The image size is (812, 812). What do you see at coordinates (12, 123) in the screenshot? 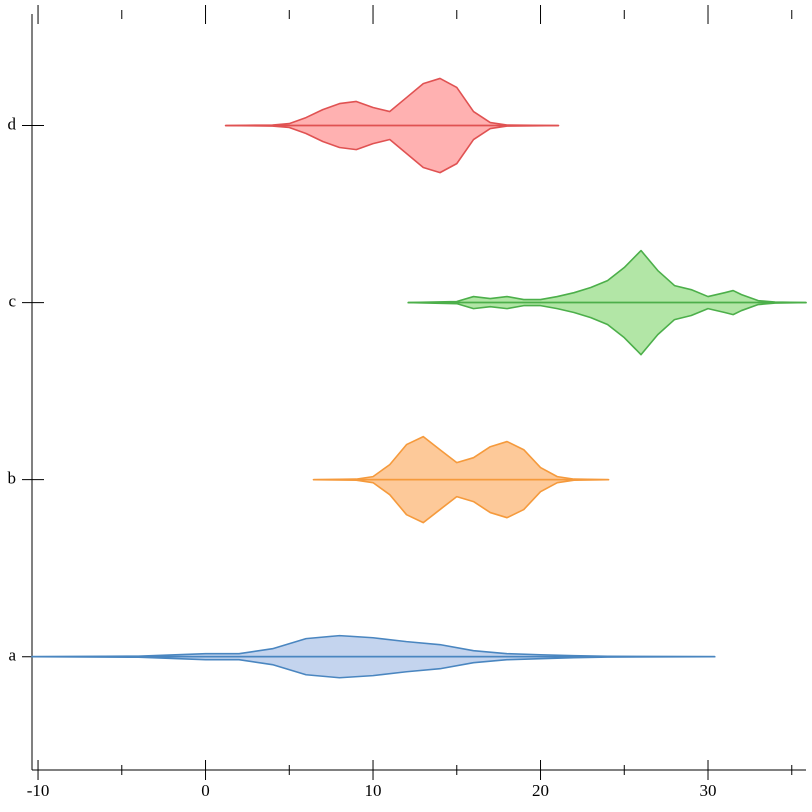
I see `y-tick-label: d` at bounding box center [12, 123].